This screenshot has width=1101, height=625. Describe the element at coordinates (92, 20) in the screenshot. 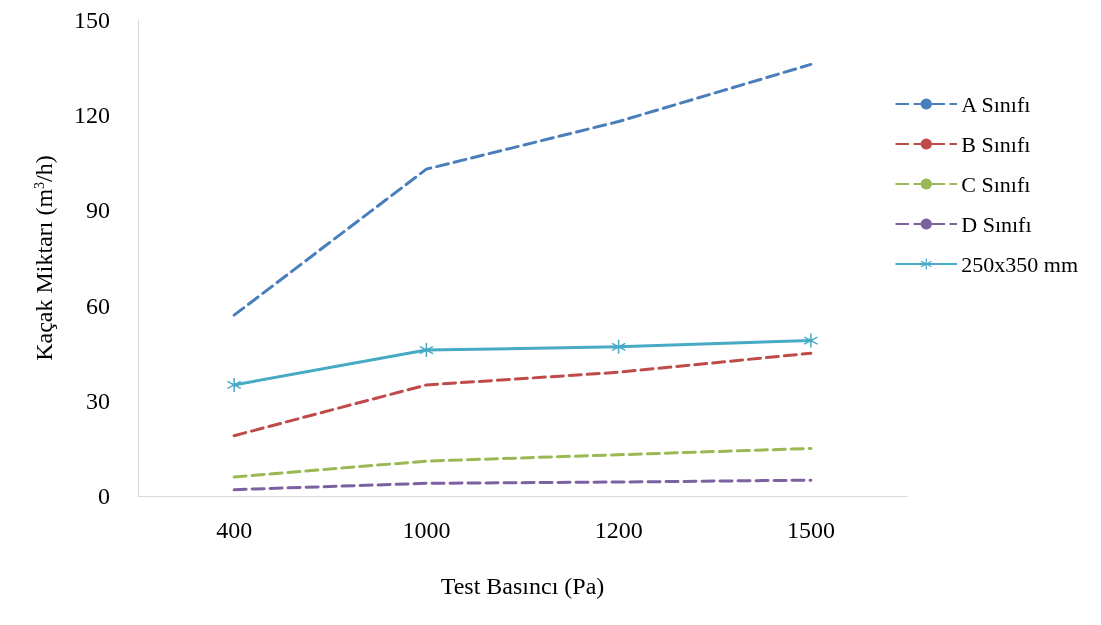

I see `y-tick-label: 150` at that location.